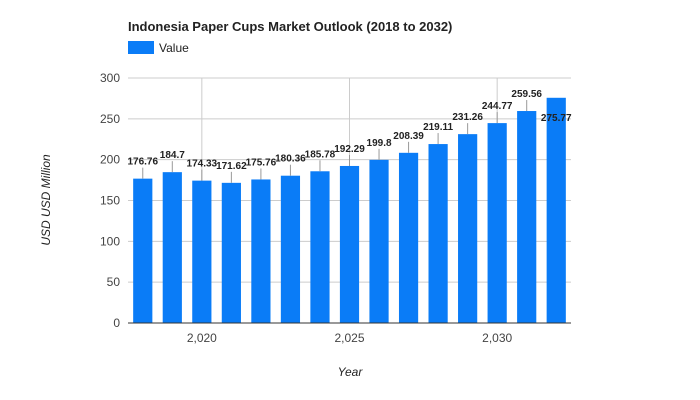 This screenshot has width=700, height=400. I want to click on data-label: 180.36, so click(290, 159).